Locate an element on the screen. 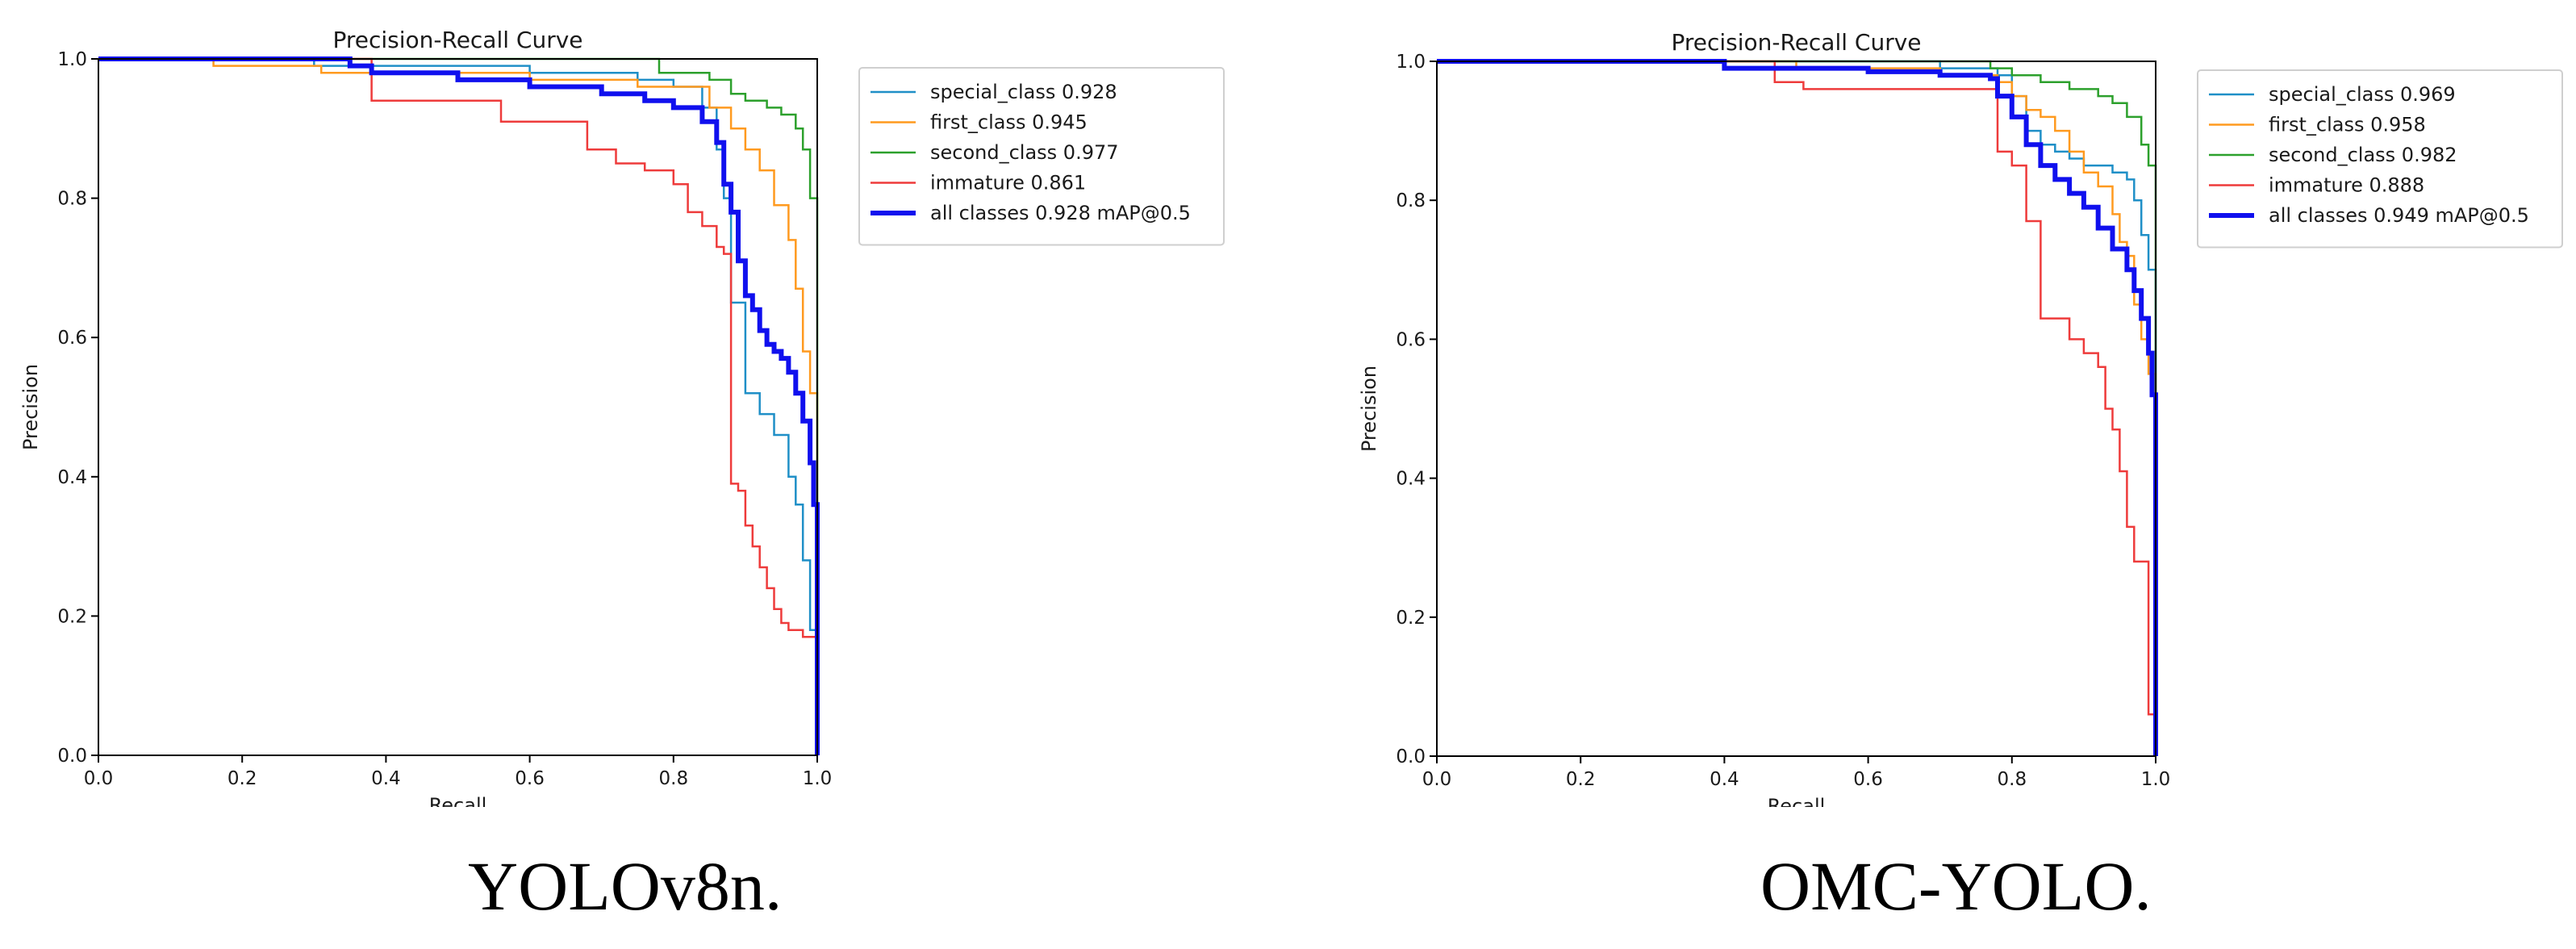 This screenshot has height=949, width=2576. legend-label-0: special_class 0.928 is located at coordinates (1024, 92).